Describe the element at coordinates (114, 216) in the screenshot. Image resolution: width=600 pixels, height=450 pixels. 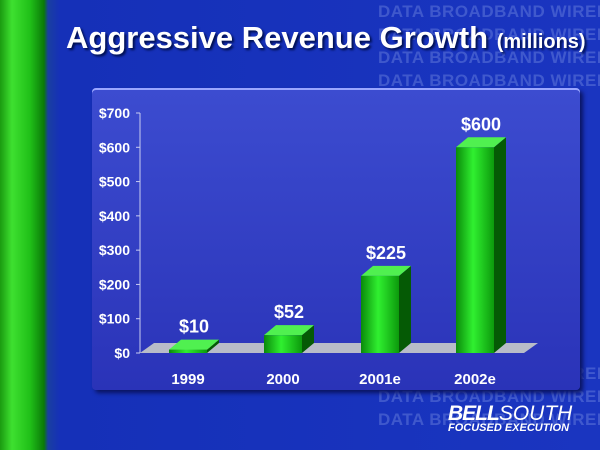
I see `y-tick-label: $400` at that location.